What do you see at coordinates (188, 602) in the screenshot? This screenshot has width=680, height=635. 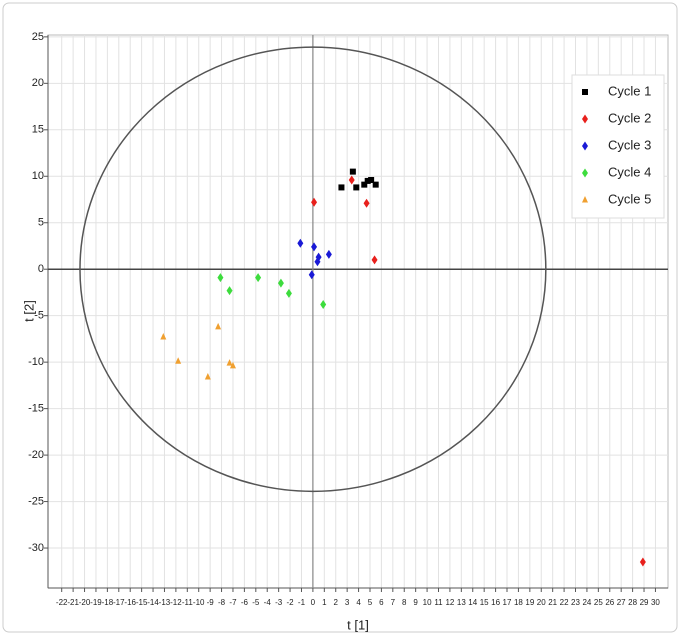 I see `x-tick-label: -11` at bounding box center [188, 602].